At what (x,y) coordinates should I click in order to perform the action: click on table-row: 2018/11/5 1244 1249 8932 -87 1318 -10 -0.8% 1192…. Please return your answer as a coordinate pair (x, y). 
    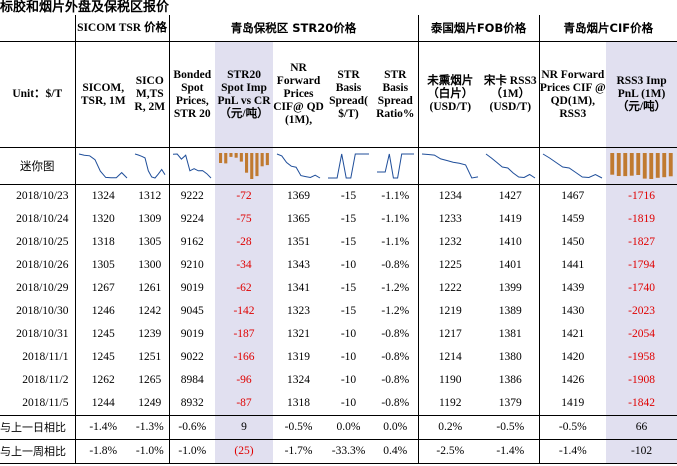
    Looking at the image, I should click on (338, 404).